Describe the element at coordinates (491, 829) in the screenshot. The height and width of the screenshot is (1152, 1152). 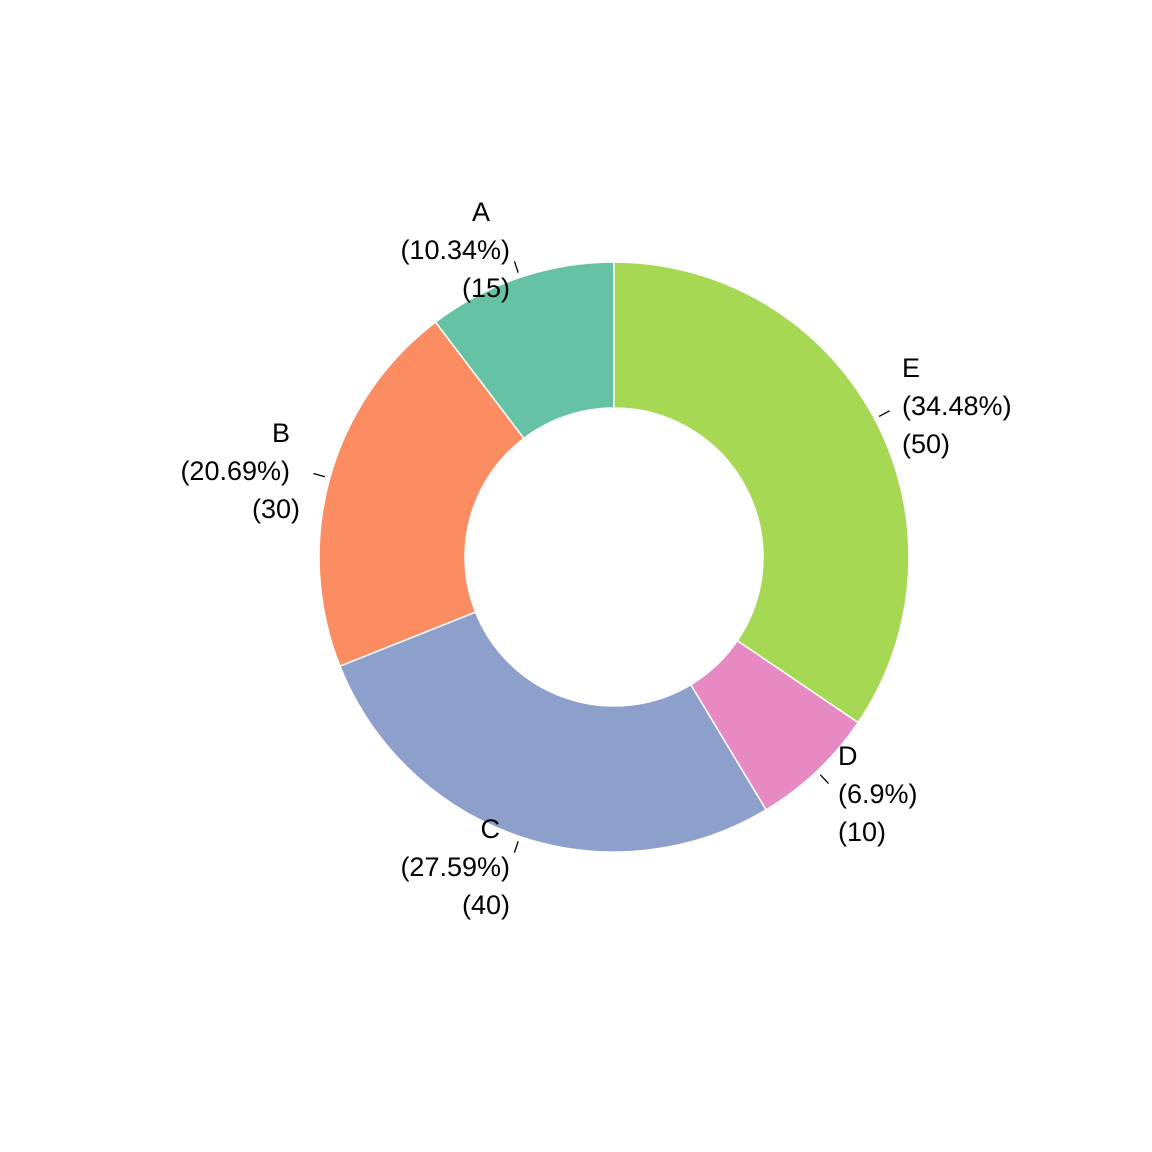
I see `label-c-name: C` at that location.